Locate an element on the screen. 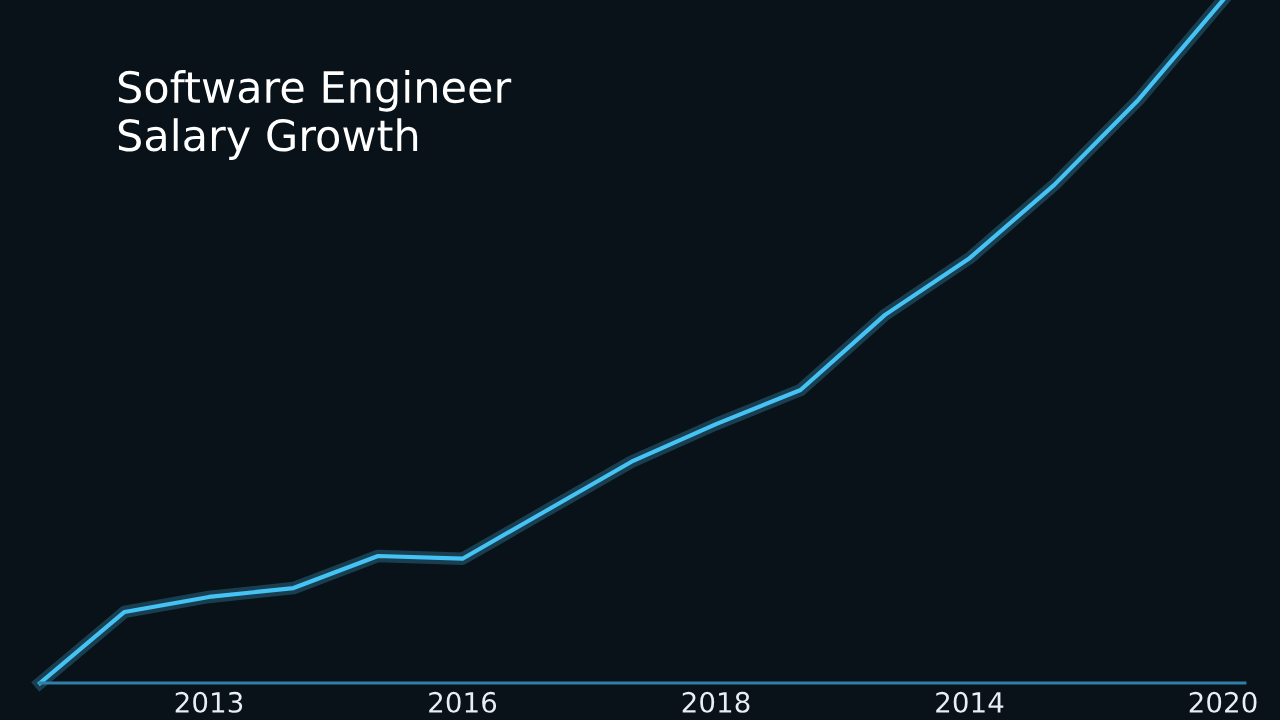  x-tick-label: 2016 is located at coordinates (463, 702).